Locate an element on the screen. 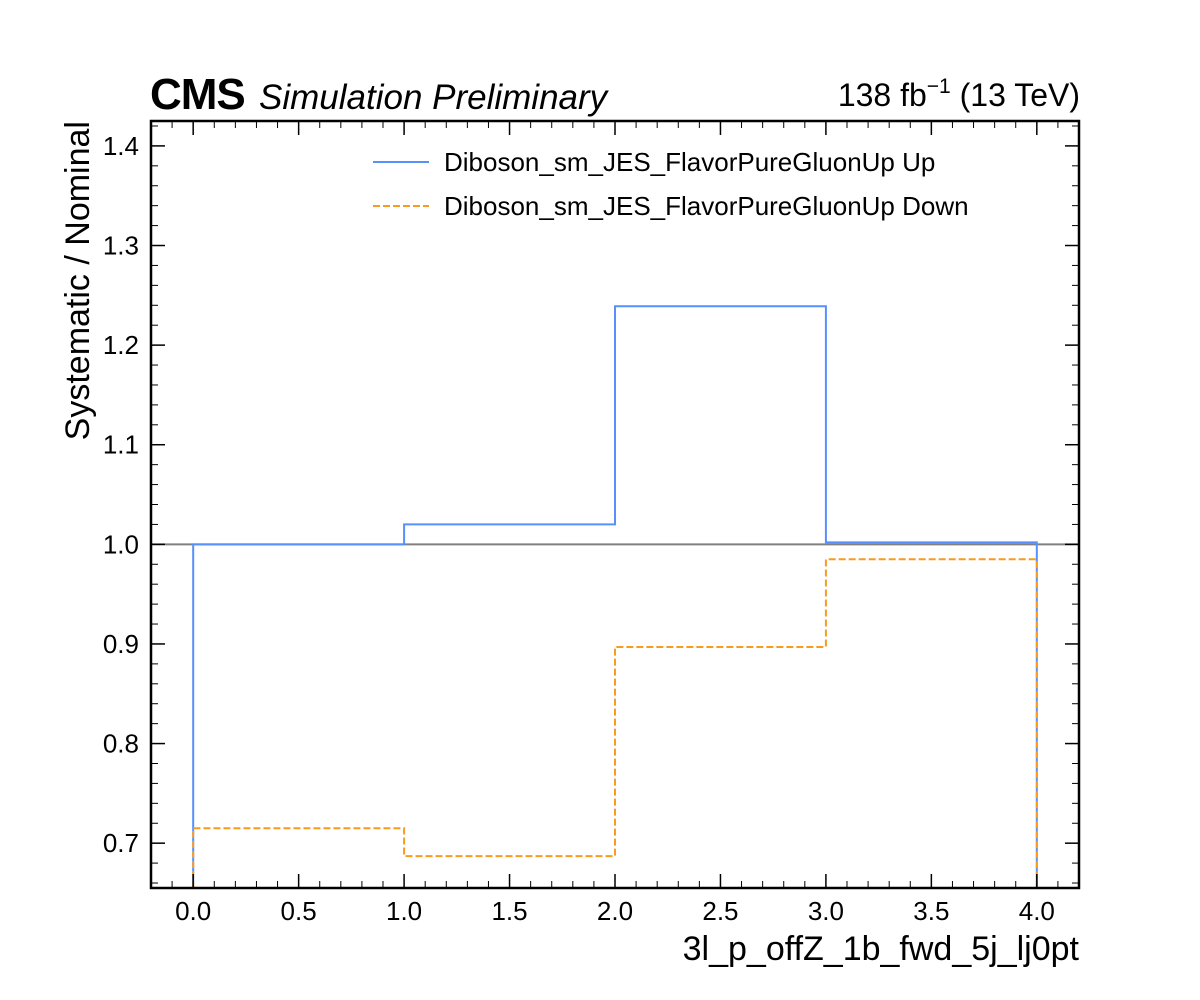 Image resolution: width=1200 pixels, height=1000 pixels. x-tick-label: 0.5 is located at coordinates (299, 911).